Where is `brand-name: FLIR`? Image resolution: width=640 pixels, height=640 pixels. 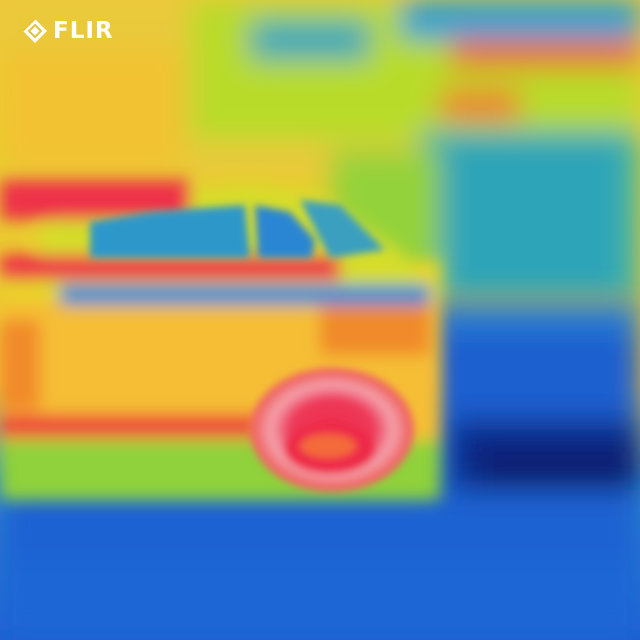
brand-name: FLIR is located at coordinates (83, 30).